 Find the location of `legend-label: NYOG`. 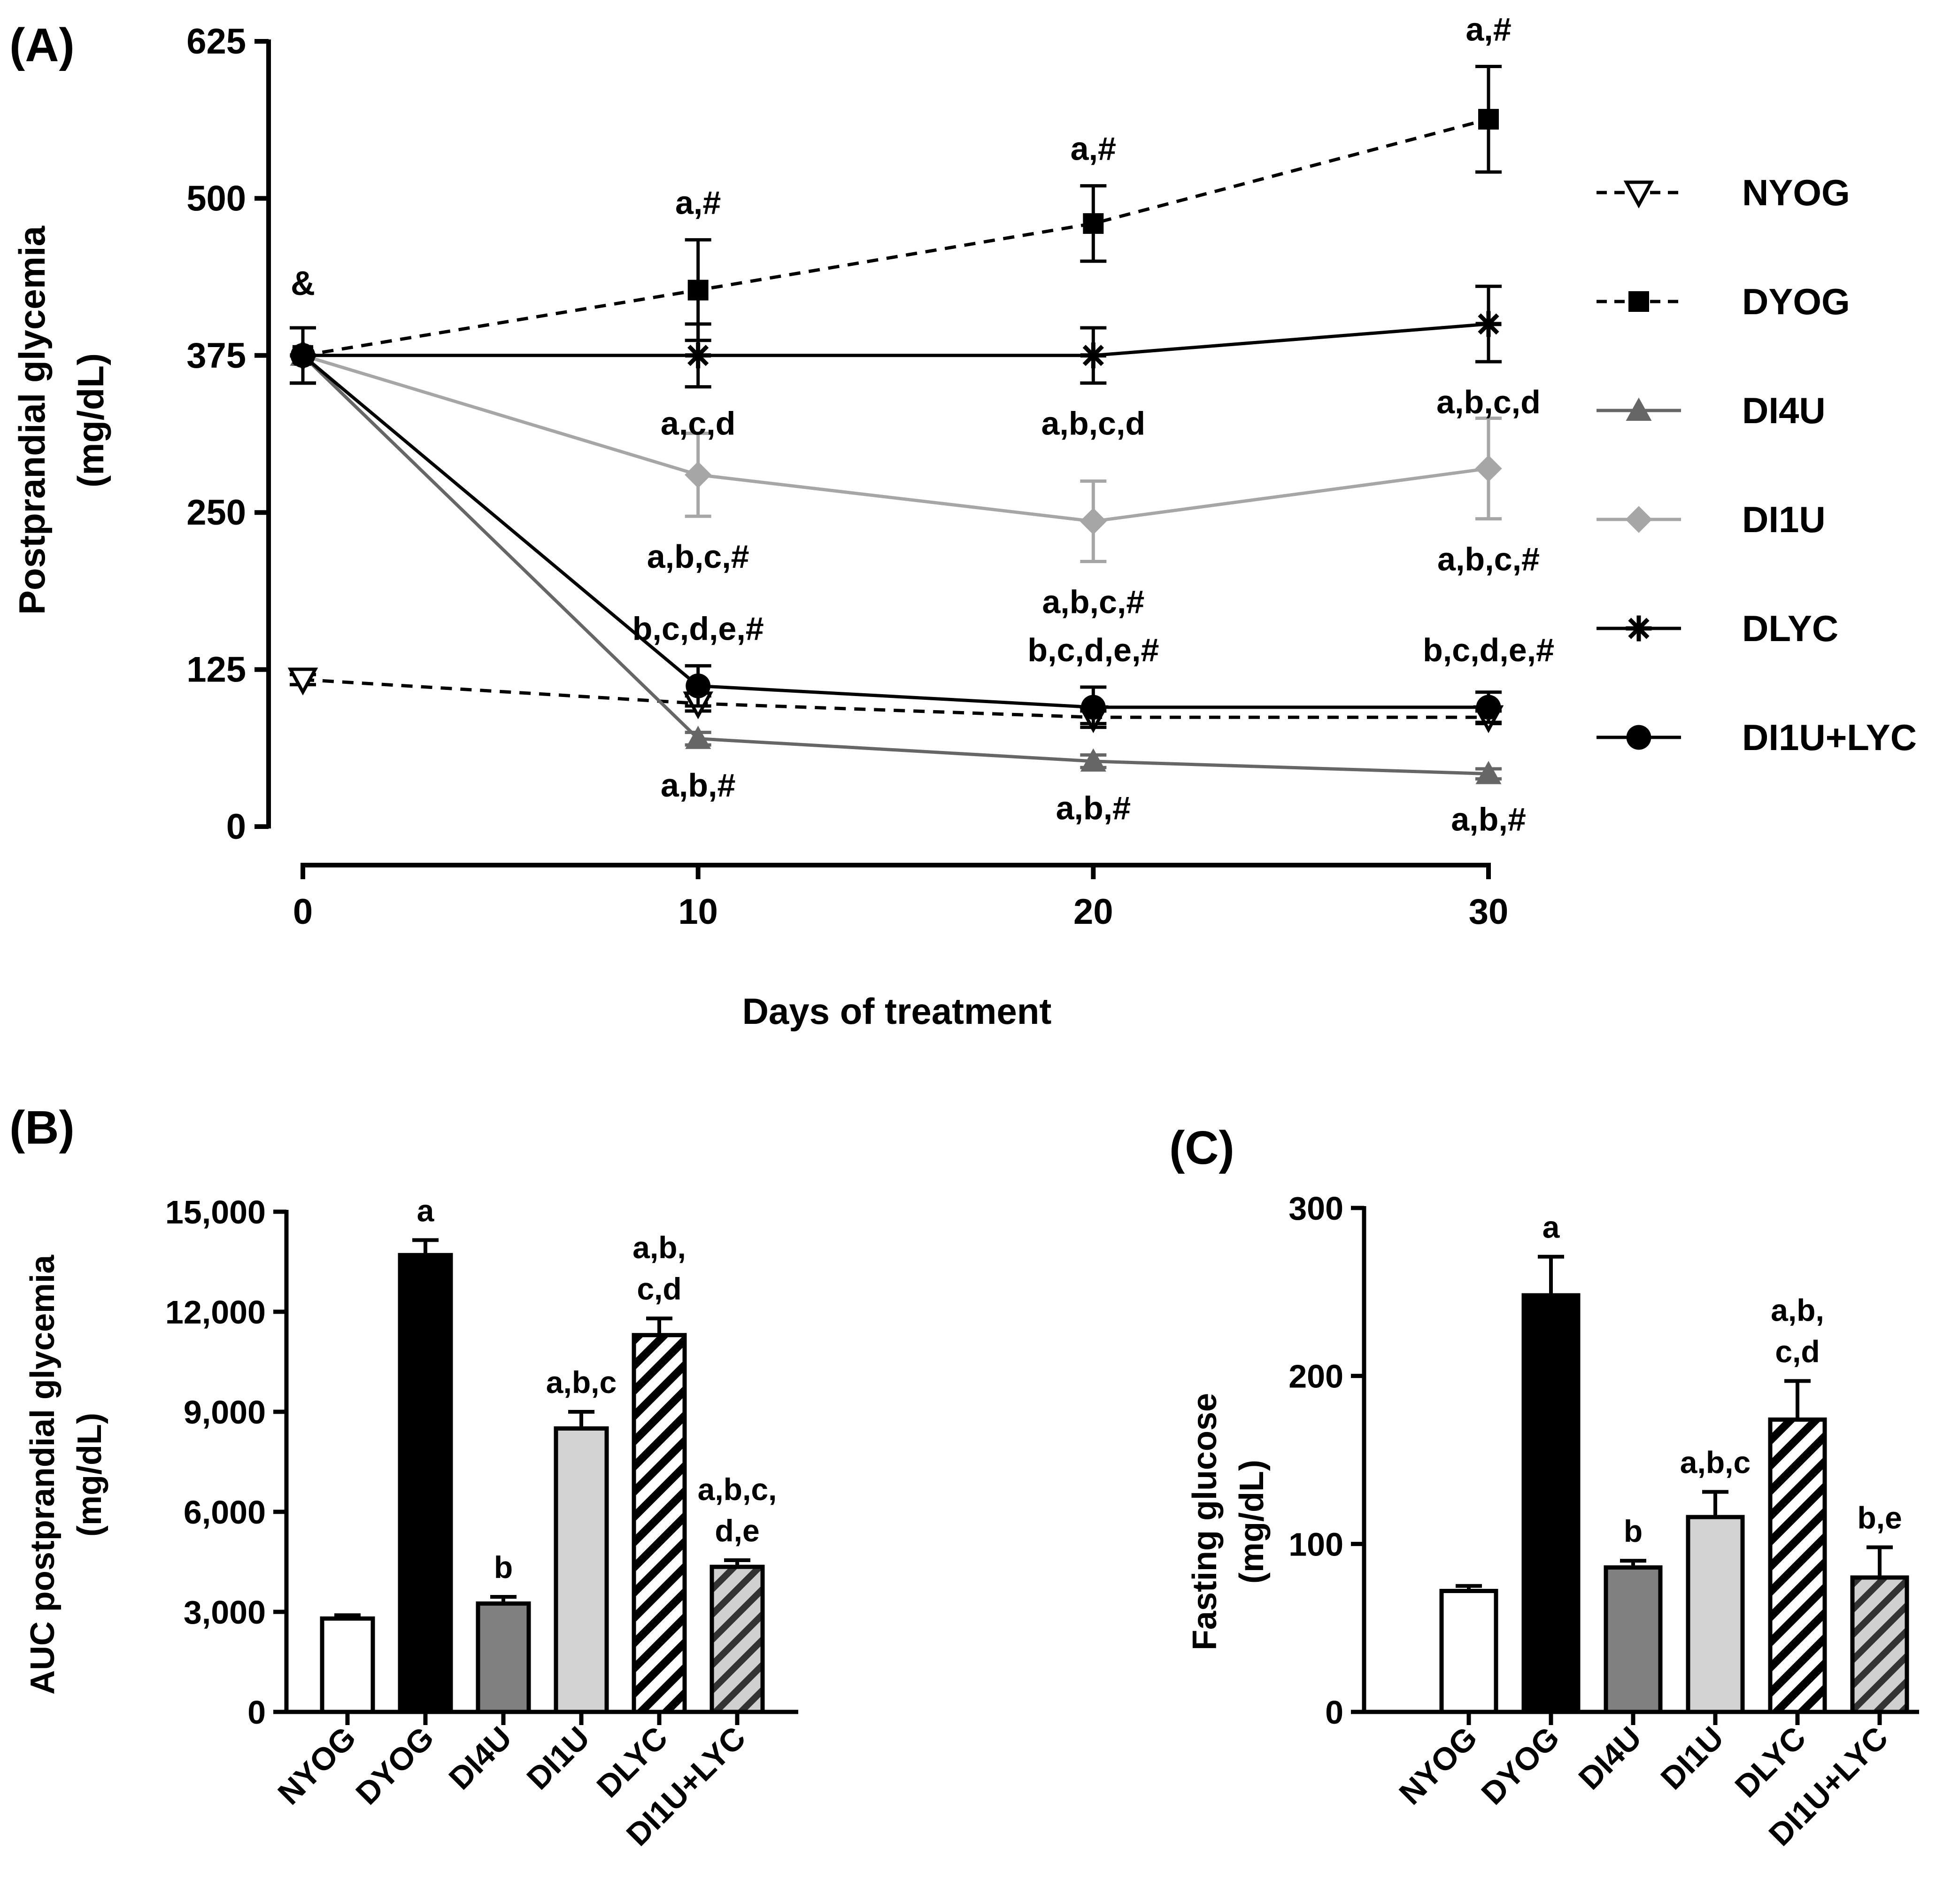

legend-label: NYOG is located at coordinates (1796, 192).